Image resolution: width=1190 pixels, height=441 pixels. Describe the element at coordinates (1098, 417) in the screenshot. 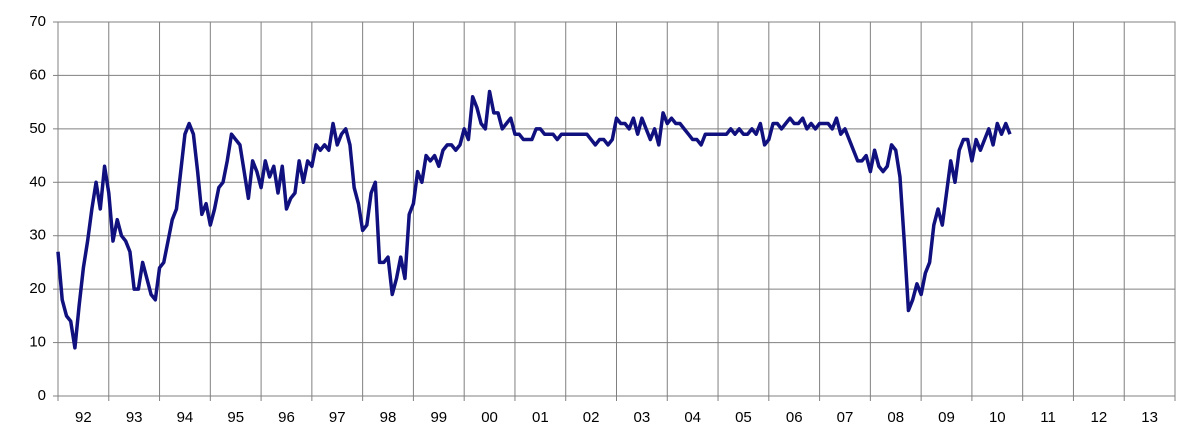

I see `x-tick-label: 12` at that location.